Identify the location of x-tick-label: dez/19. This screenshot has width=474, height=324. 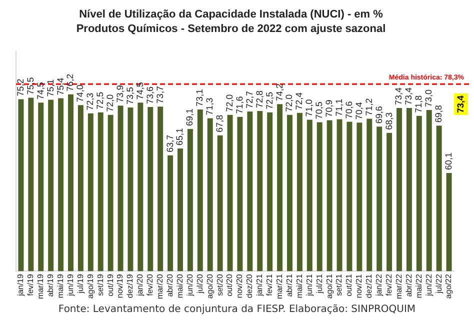
(130, 286).